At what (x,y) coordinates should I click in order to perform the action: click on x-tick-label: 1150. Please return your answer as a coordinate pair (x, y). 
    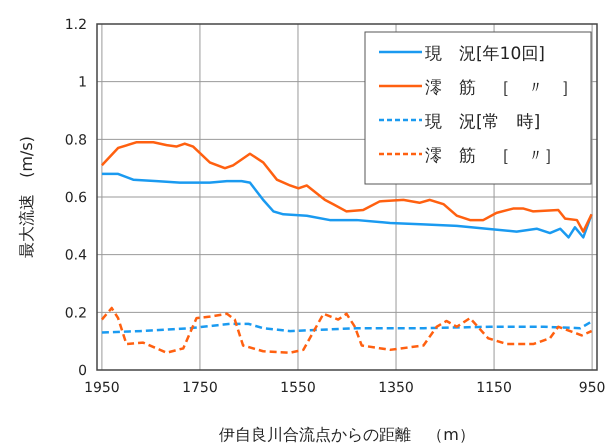
    Looking at the image, I should click on (494, 388).